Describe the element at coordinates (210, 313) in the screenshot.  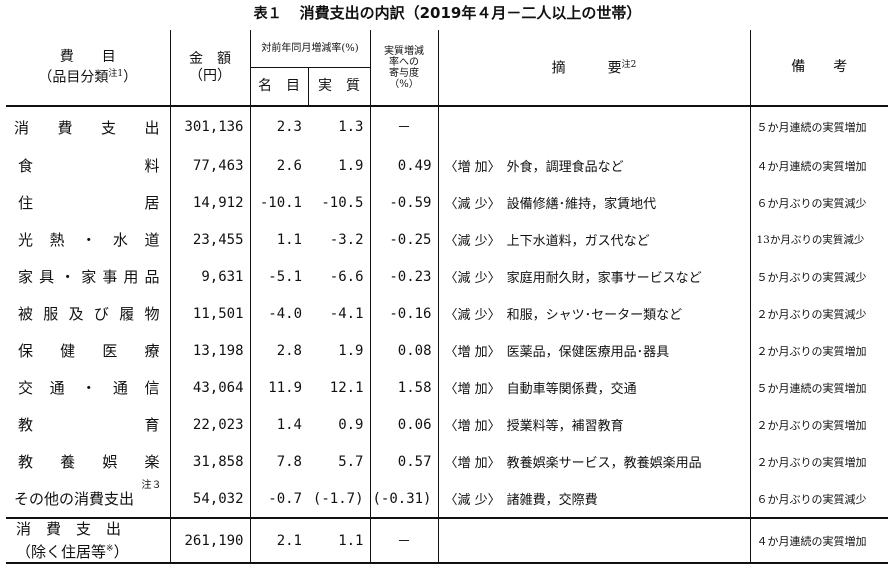
I see `row-amount: 11,501` at that location.